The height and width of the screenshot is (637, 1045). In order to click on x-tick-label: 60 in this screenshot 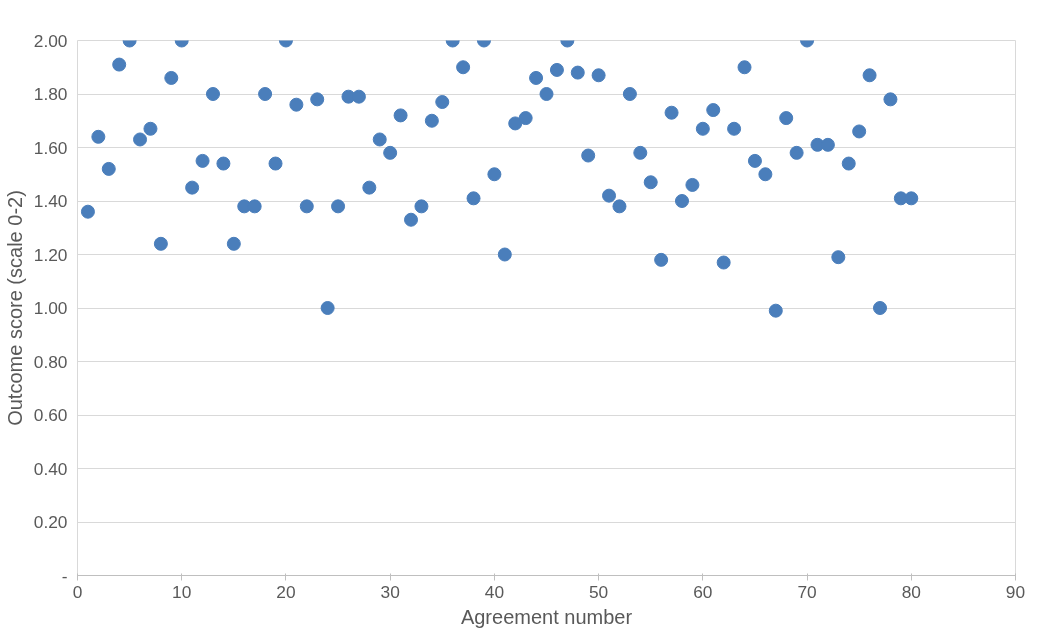, I will do `click(703, 591)`.